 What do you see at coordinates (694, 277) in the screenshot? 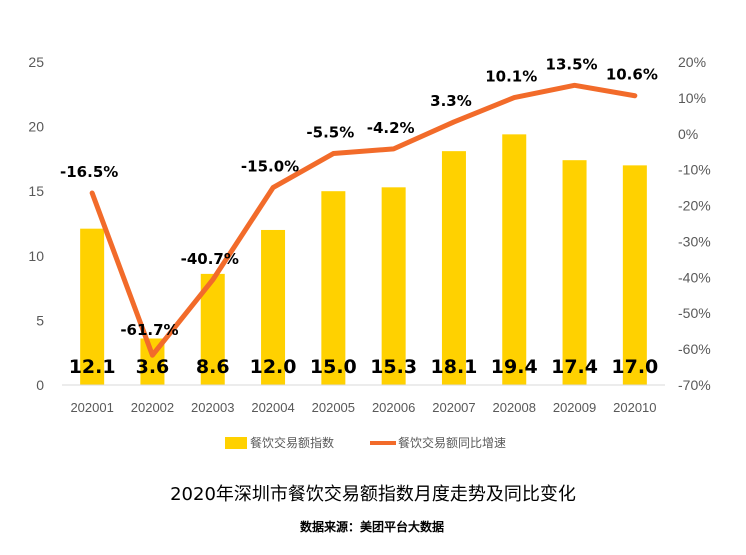
I see `right-axis-tick-label: -40%` at bounding box center [694, 277].